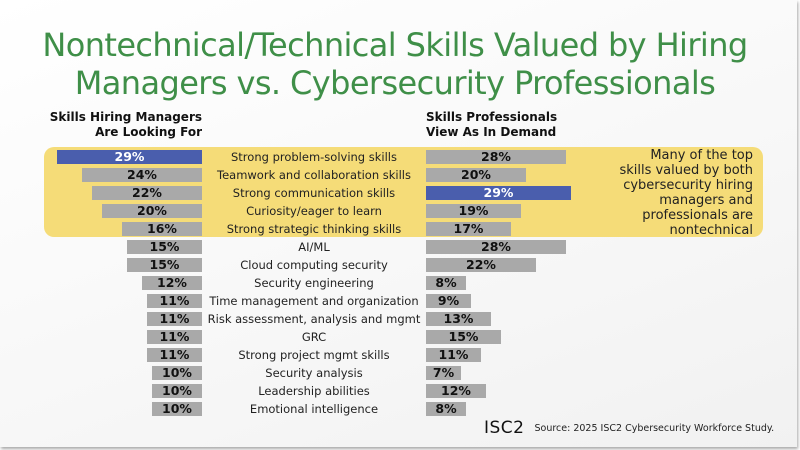 This screenshot has height=450, width=800. What do you see at coordinates (314, 319) in the screenshot?
I see `skill-label: Risk assessment, analysis and mgmt` at bounding box center [314, 319].